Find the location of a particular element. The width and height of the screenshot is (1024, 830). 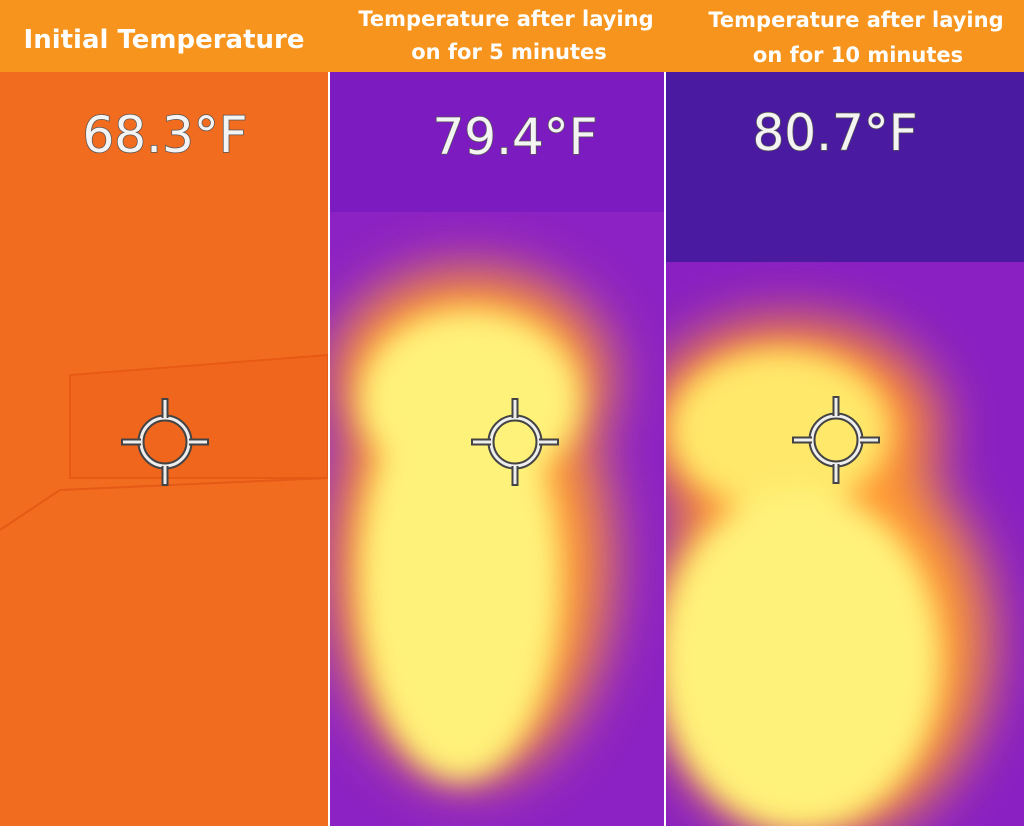

panel-title: on for 10 minutes is located at coordinates (858, 55).